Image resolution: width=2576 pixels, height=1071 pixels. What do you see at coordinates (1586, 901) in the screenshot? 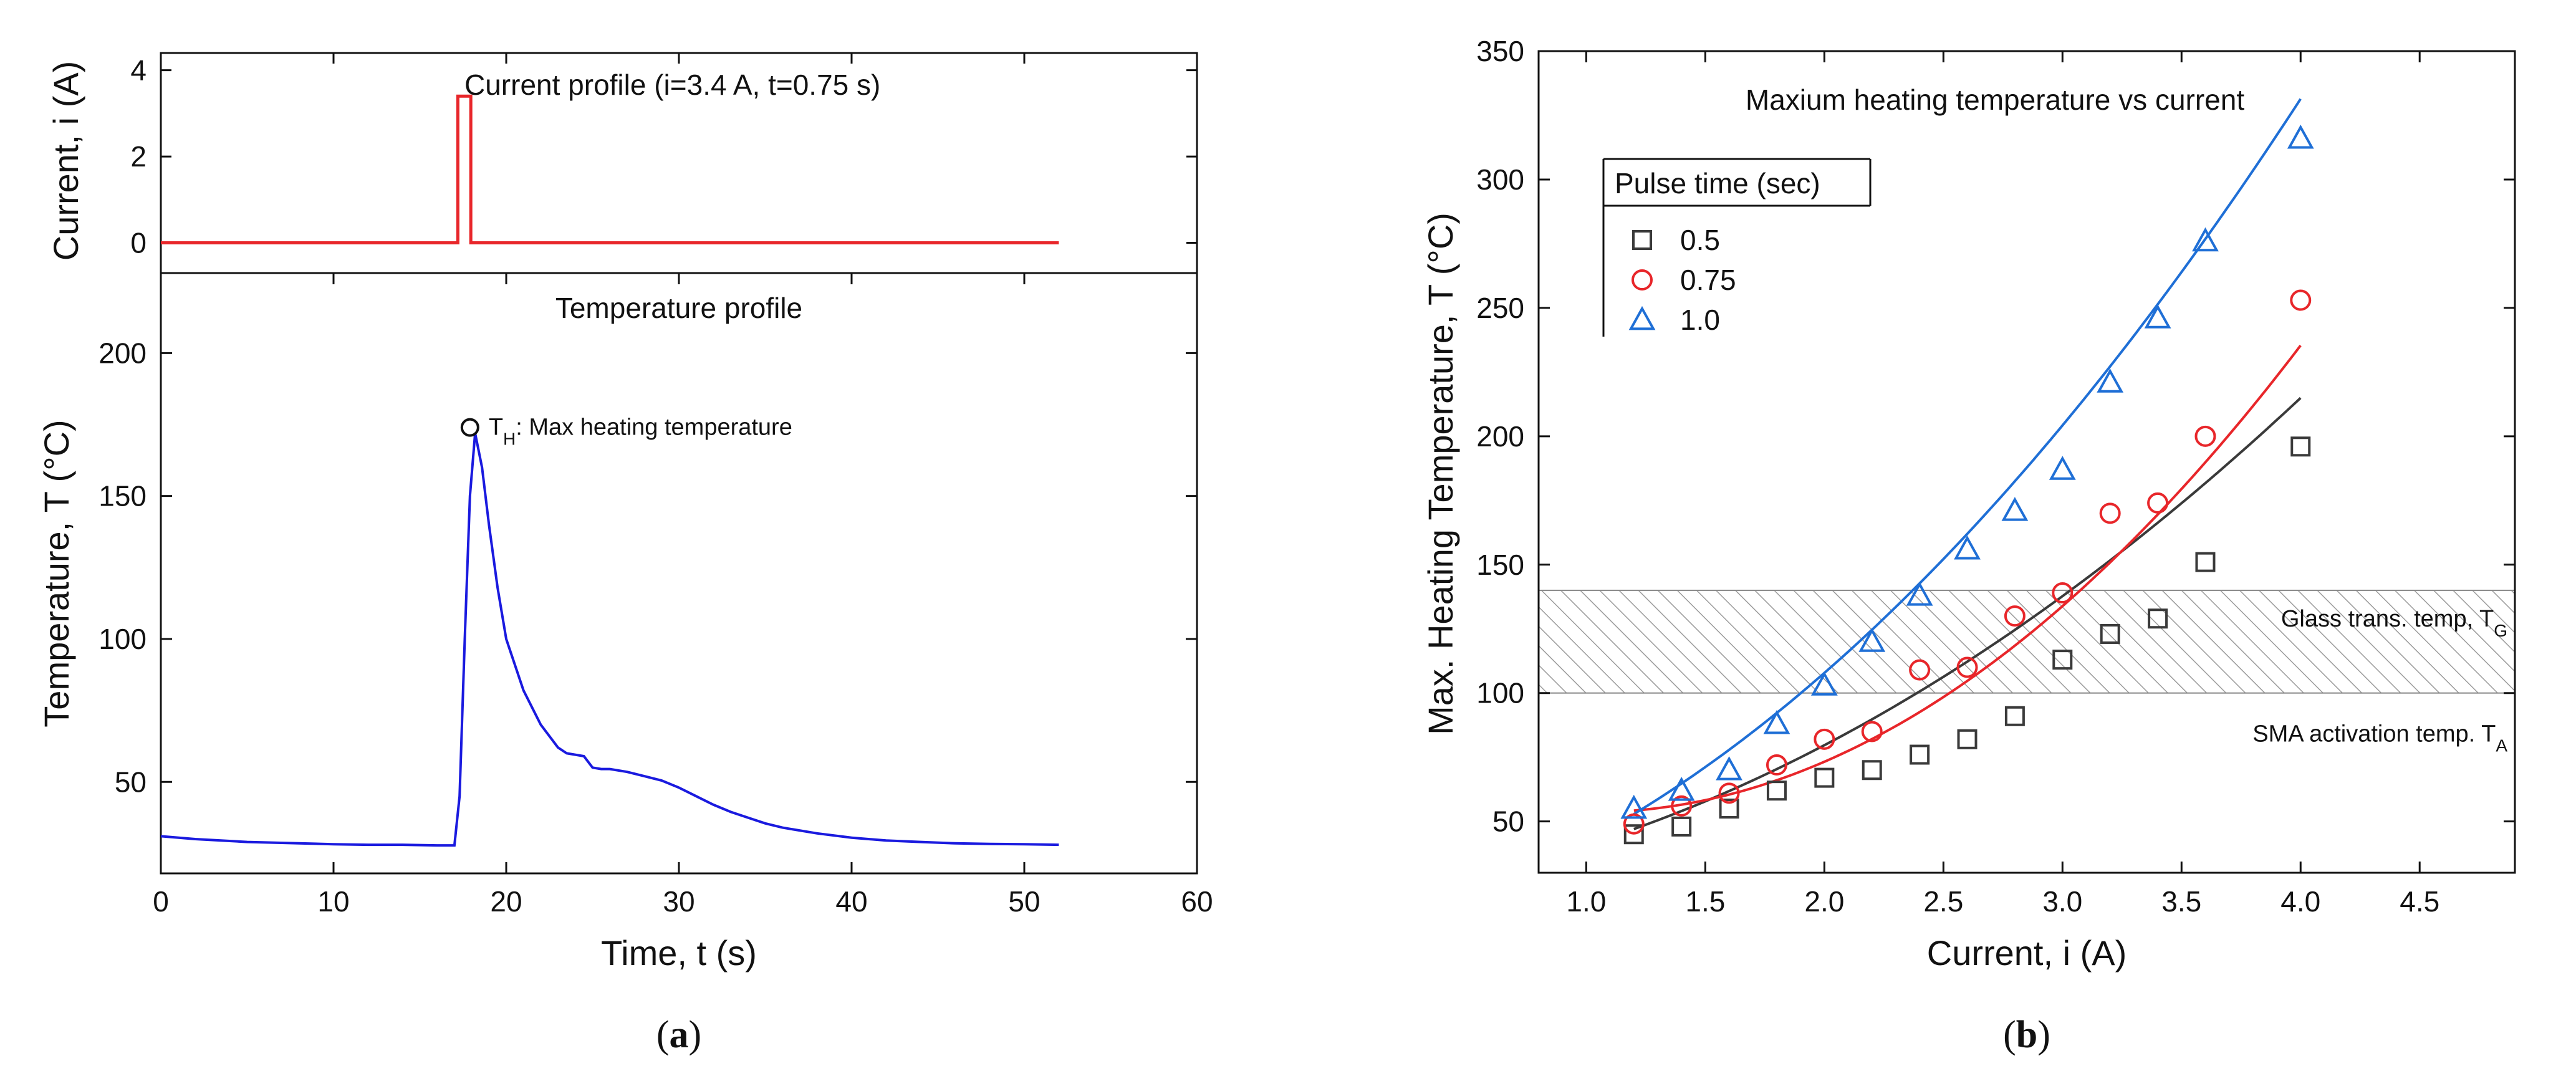
I see `b-x-tick-label: 1.0` at bounding box center [1586, 901].